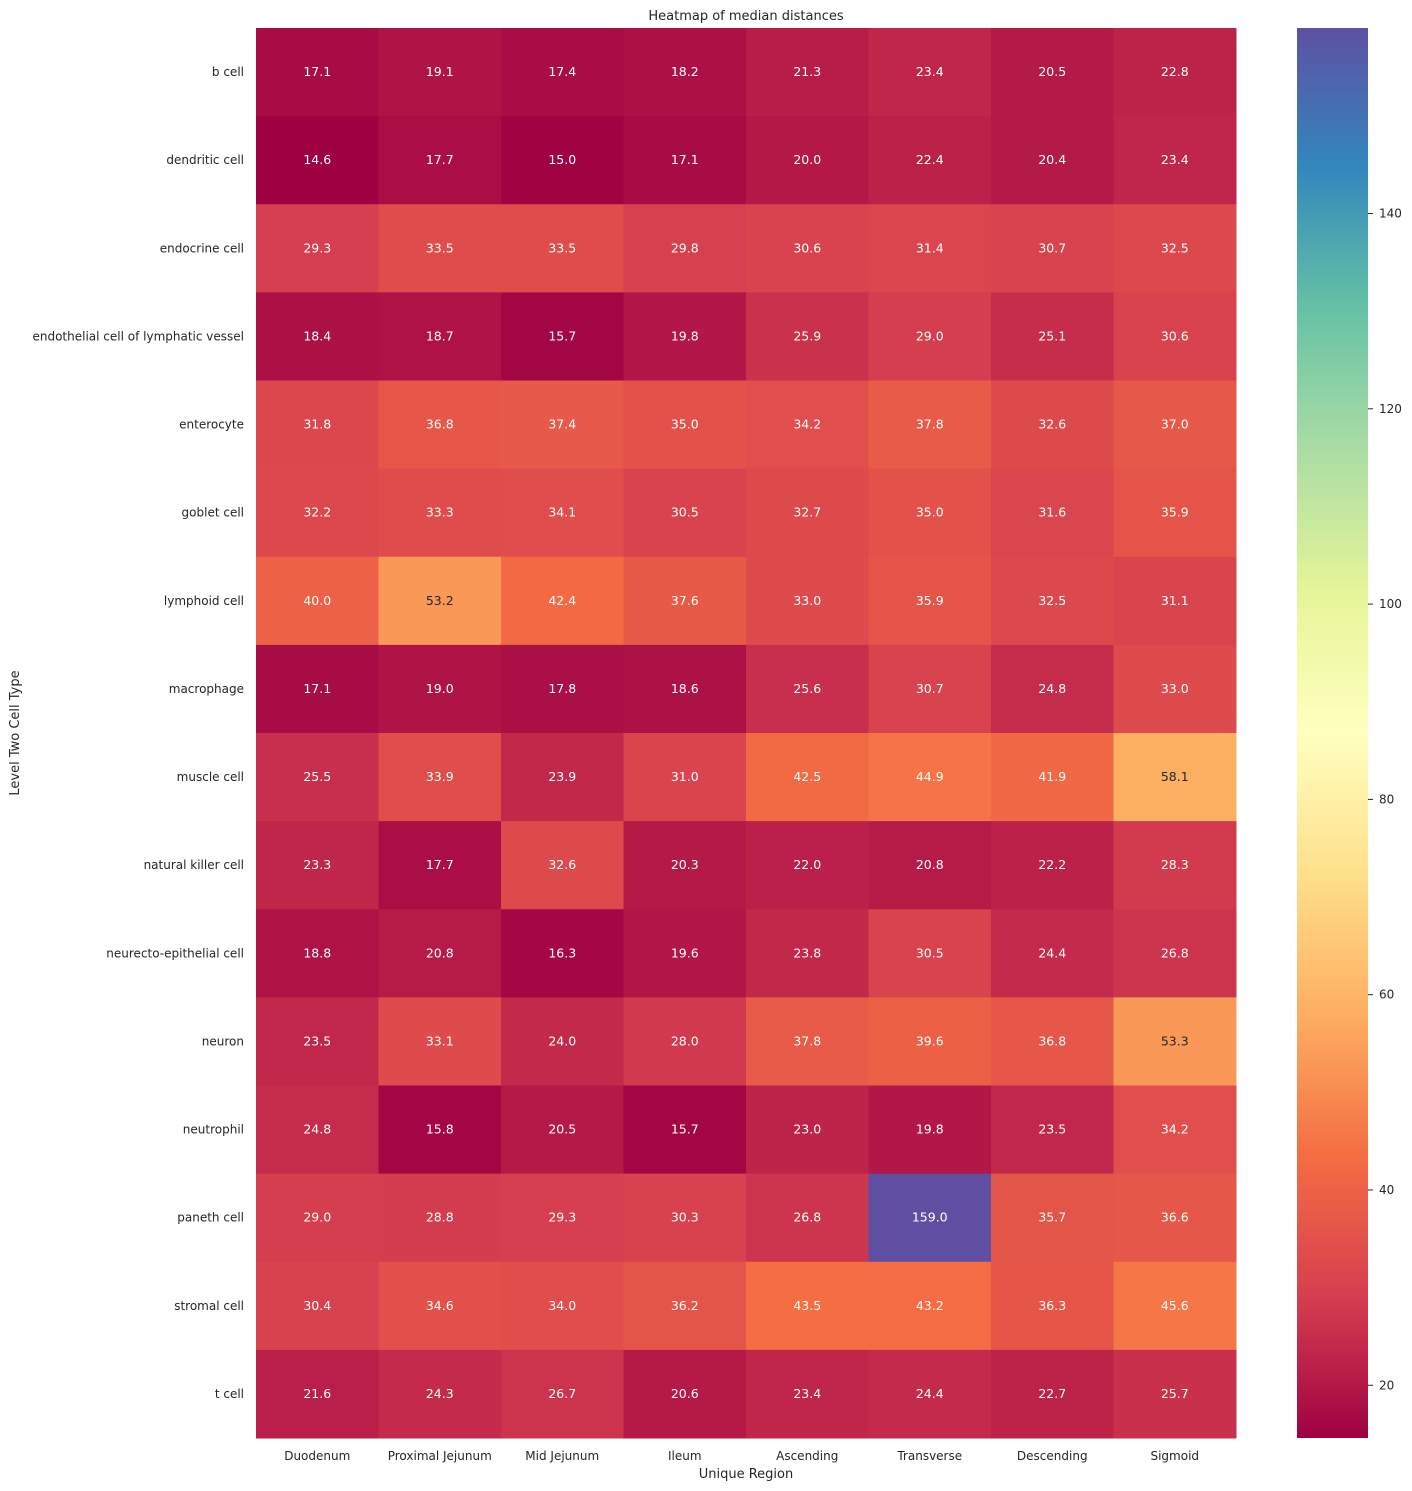 The width and height of the screenshot is (1412, 1491). Describe the element at coordinates (807, 864) in the screenshot. I see `cell-value-label: 22.0` at that location.